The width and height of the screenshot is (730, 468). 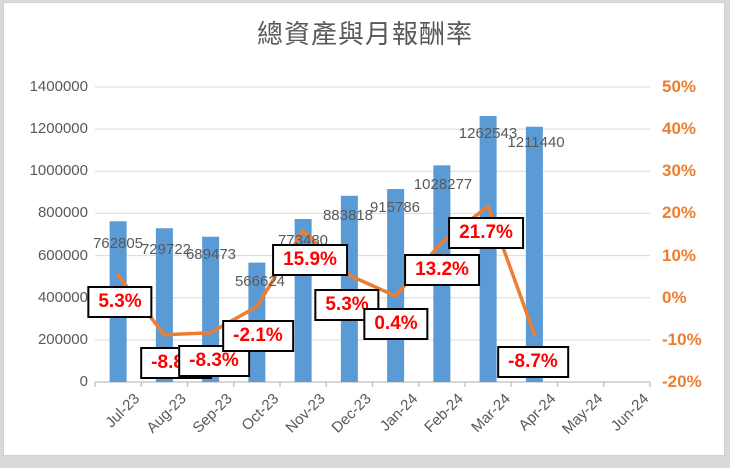 I want to click on left-axis-tick-label: 400000, so click(x=62, y=297).